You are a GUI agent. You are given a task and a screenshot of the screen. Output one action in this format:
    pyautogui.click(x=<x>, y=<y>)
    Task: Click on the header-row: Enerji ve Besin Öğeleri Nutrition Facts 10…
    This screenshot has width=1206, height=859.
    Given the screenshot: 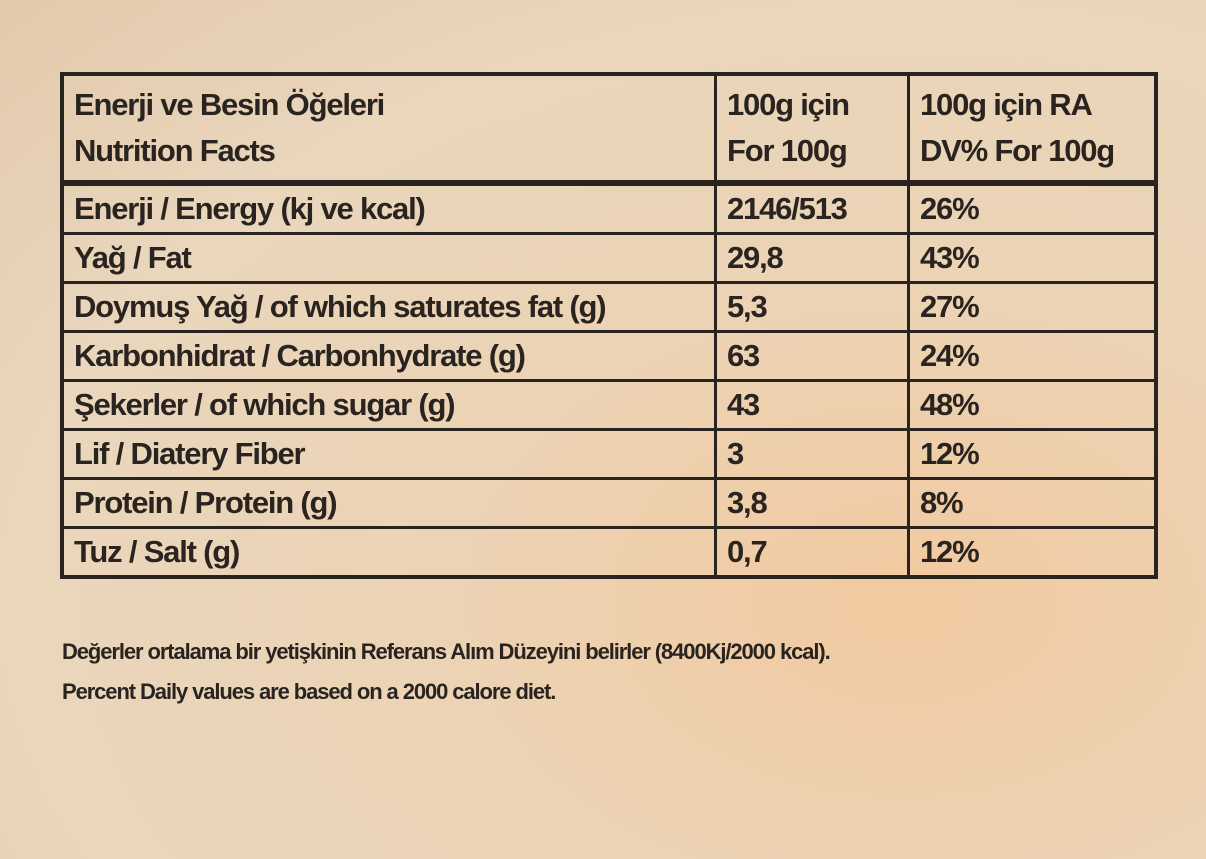 What is the action you would take?
    pyautogui.click(x=609, y=129)
    